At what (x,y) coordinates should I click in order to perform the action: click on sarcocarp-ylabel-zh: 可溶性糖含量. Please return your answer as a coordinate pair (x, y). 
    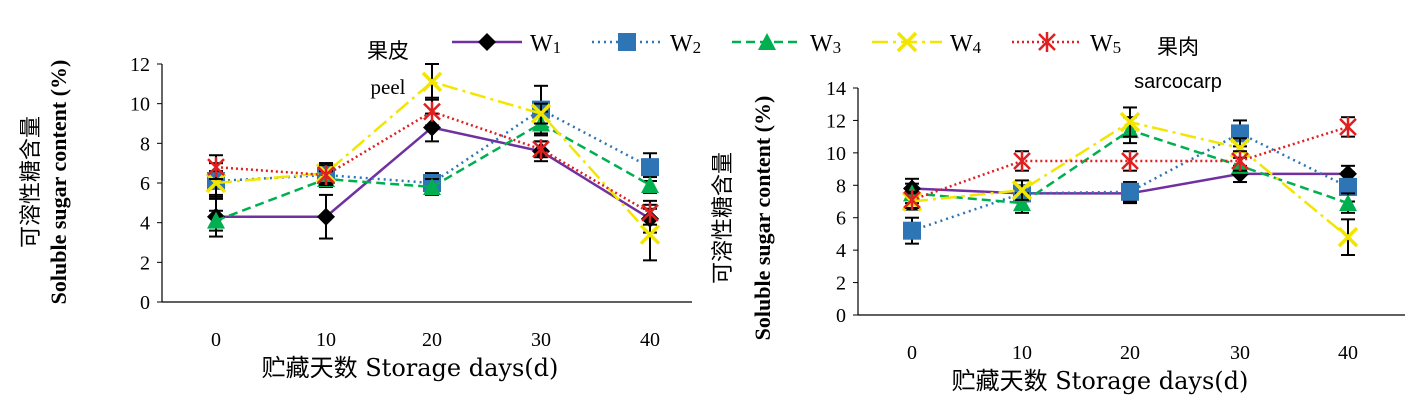
    Looking at the image, I should click on (723, 218).